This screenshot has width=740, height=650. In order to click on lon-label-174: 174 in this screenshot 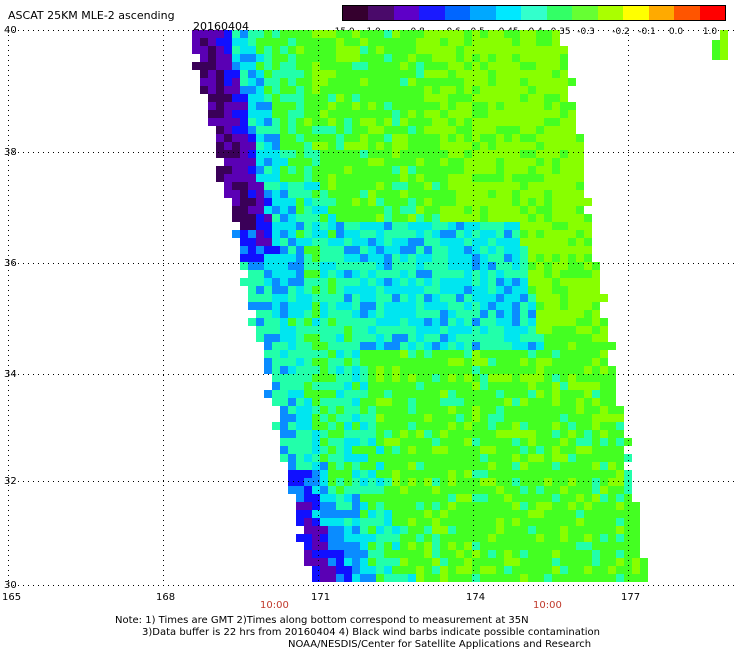, I will do `click(476, 597)`.